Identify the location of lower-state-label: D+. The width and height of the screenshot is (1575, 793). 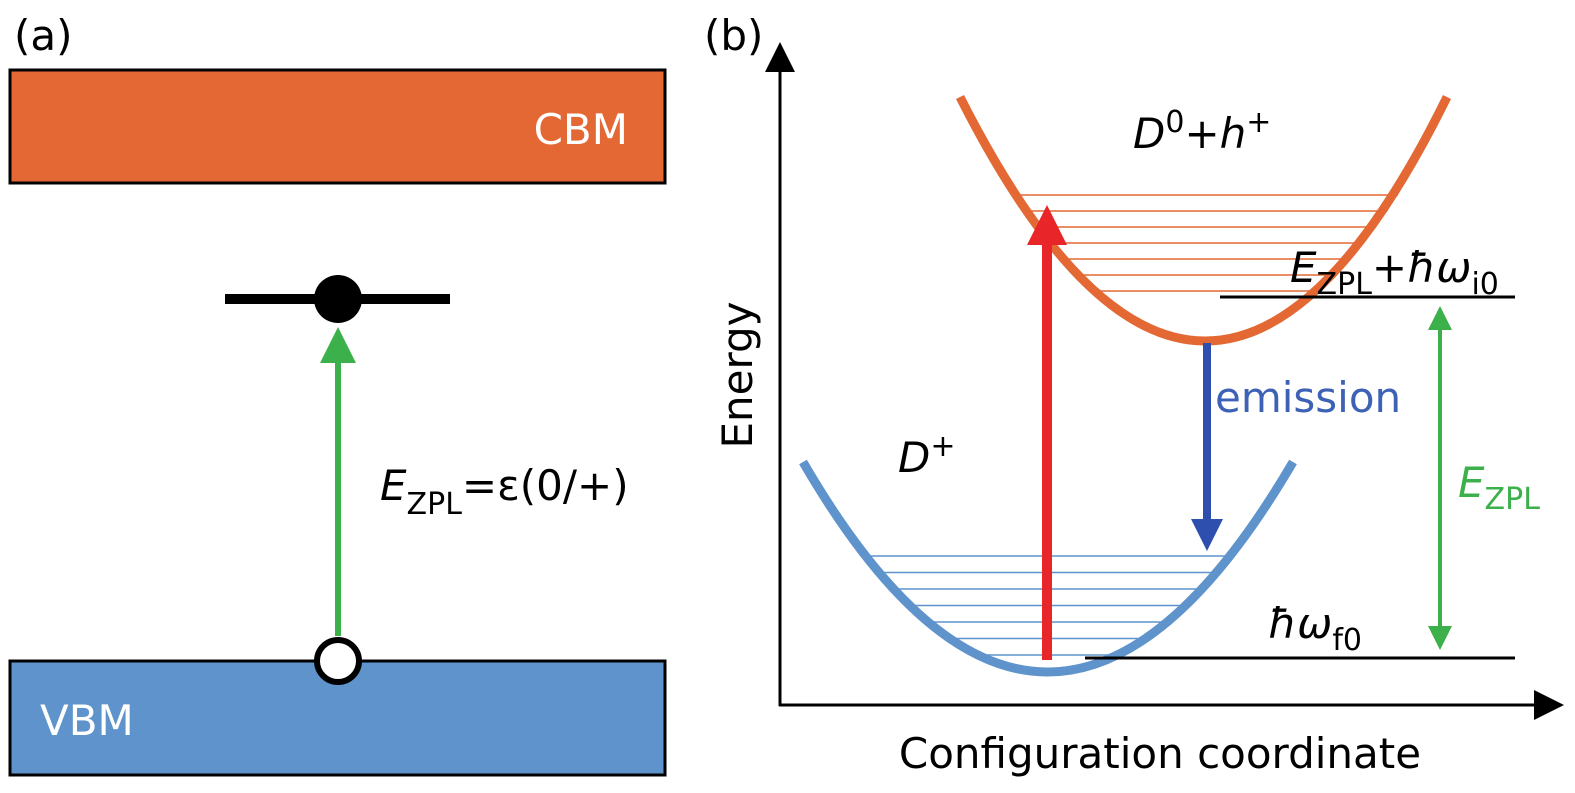
(926, 455).